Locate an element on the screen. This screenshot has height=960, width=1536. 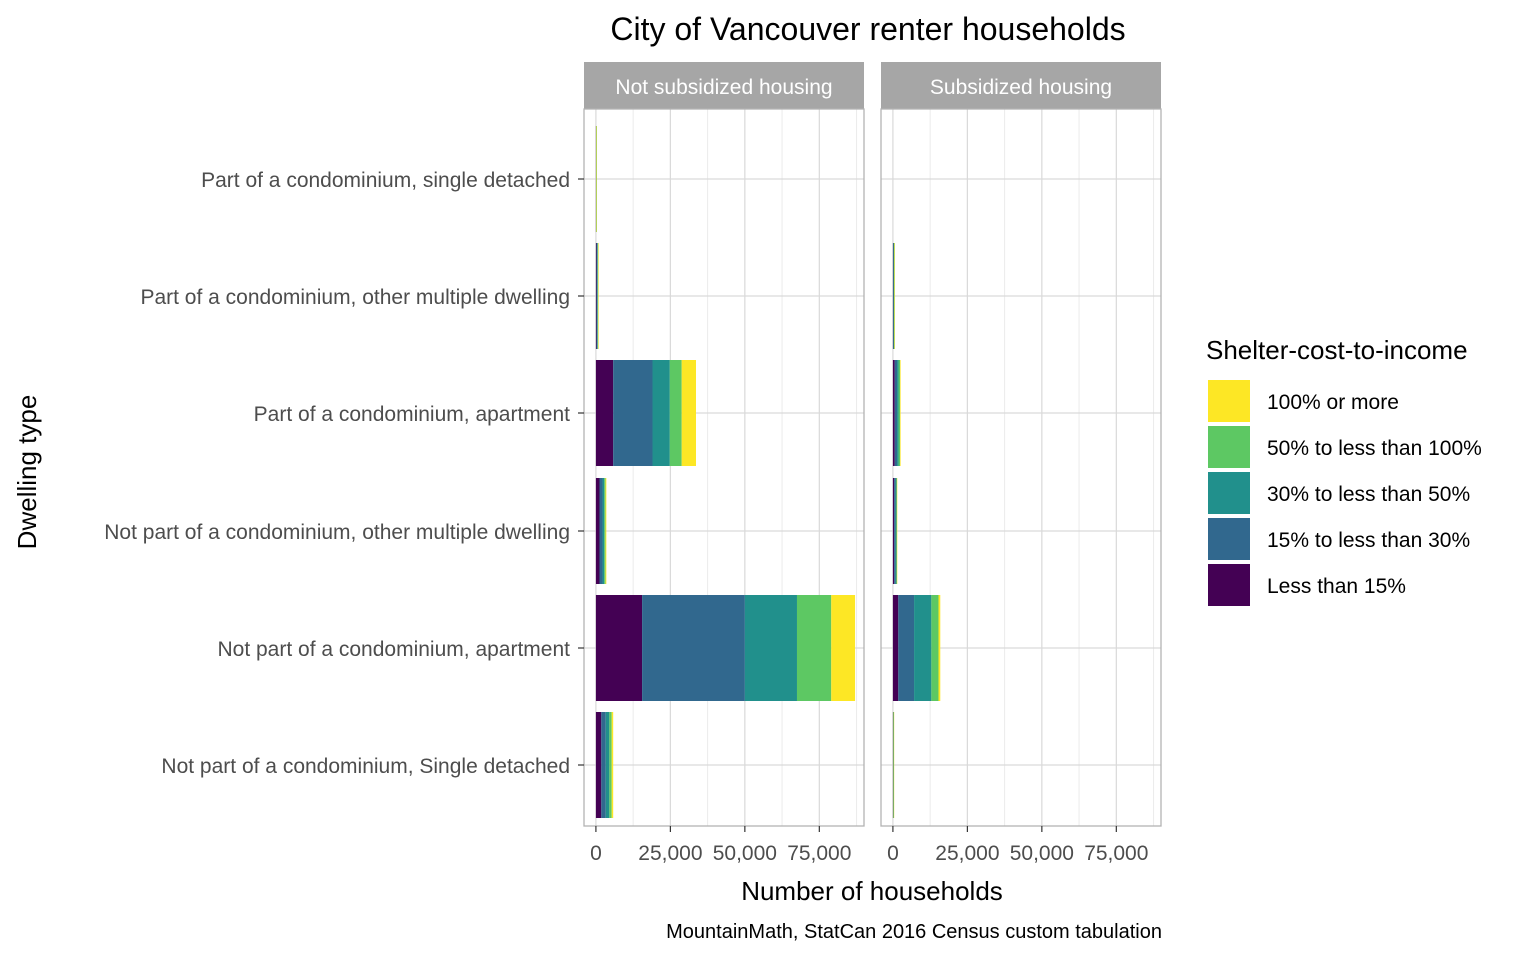
facet-strip-label: Not subsidized housing is located at coordinates (723, 87).